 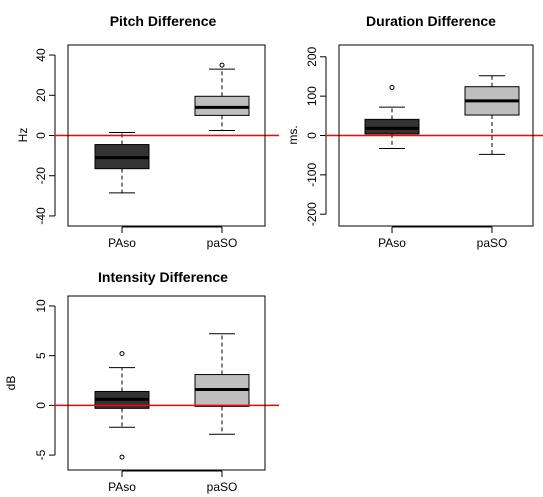 What do you see at coordinates (312, 56) in the screenshot?
I see `y-tick-label: 200` at bounding box center [312, 56].